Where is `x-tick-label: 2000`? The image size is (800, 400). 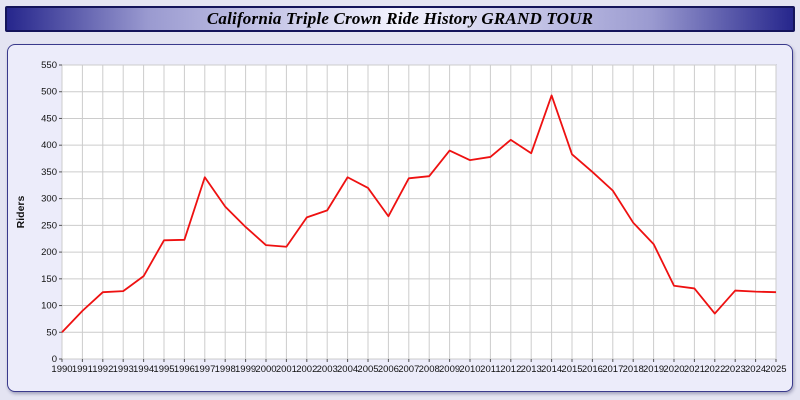 x-tick-label: 2000 is located at coordinates (265, 369).